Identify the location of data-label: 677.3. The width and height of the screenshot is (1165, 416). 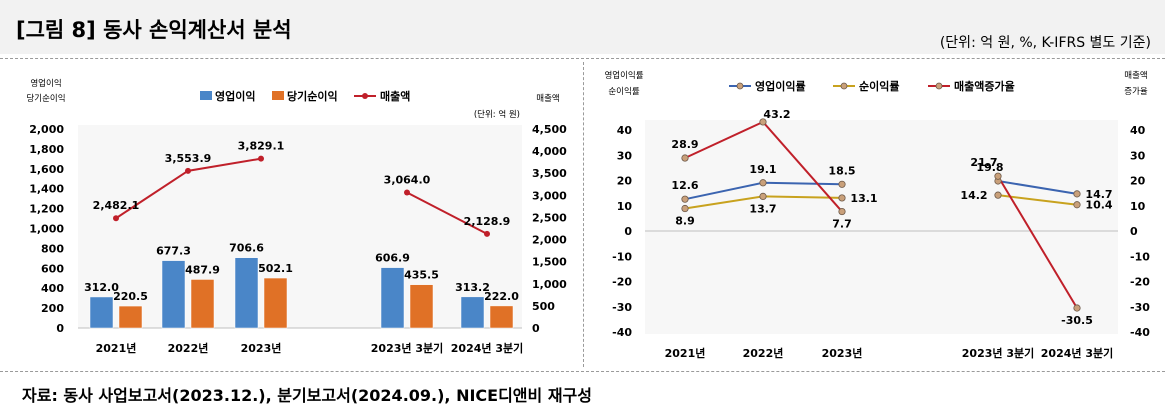
(173, 251).